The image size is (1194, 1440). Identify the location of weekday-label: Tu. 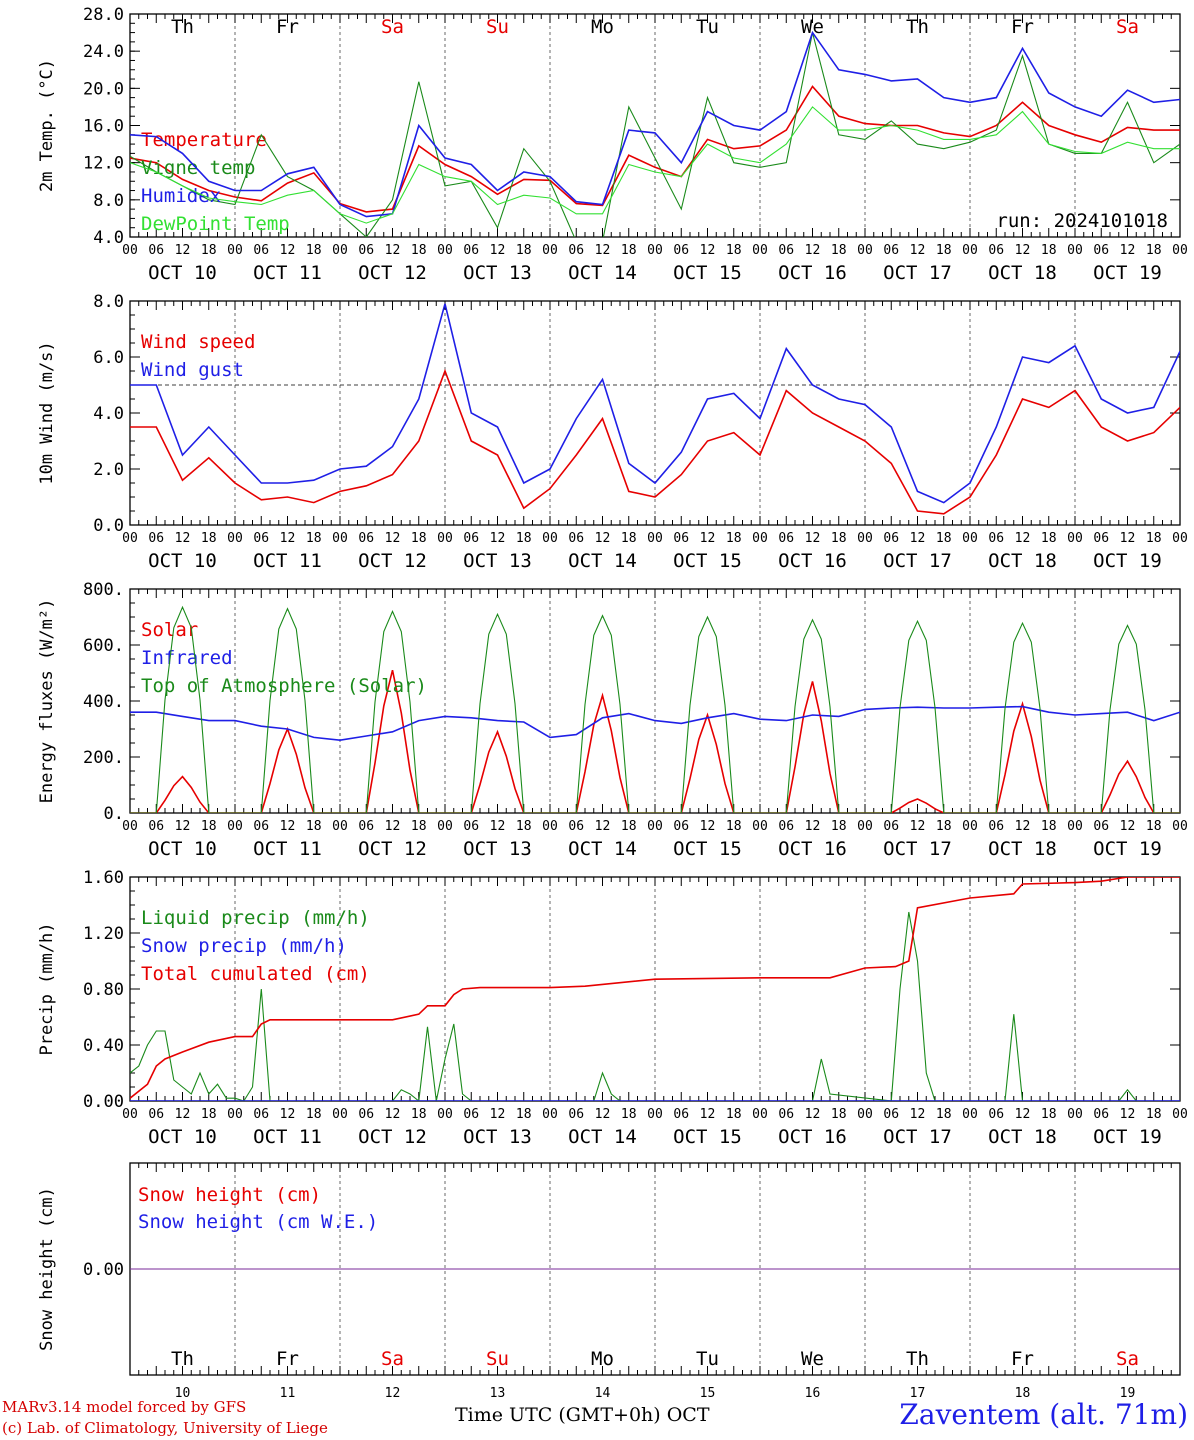
(707, 27).